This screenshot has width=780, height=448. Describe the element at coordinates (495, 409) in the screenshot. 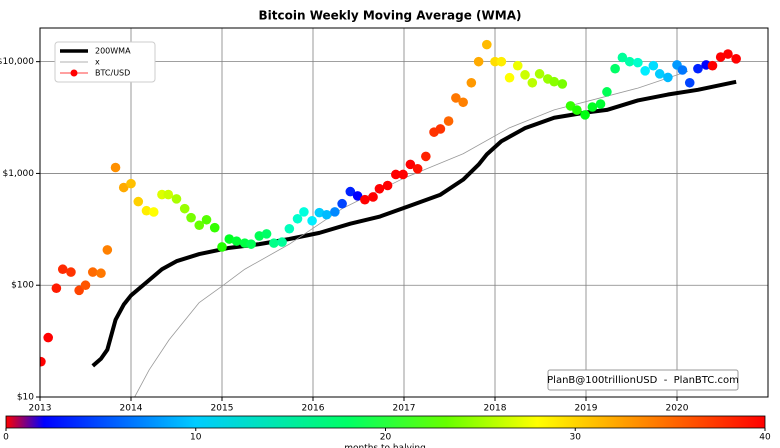

I see `x-tick-label: 2018` at that location.